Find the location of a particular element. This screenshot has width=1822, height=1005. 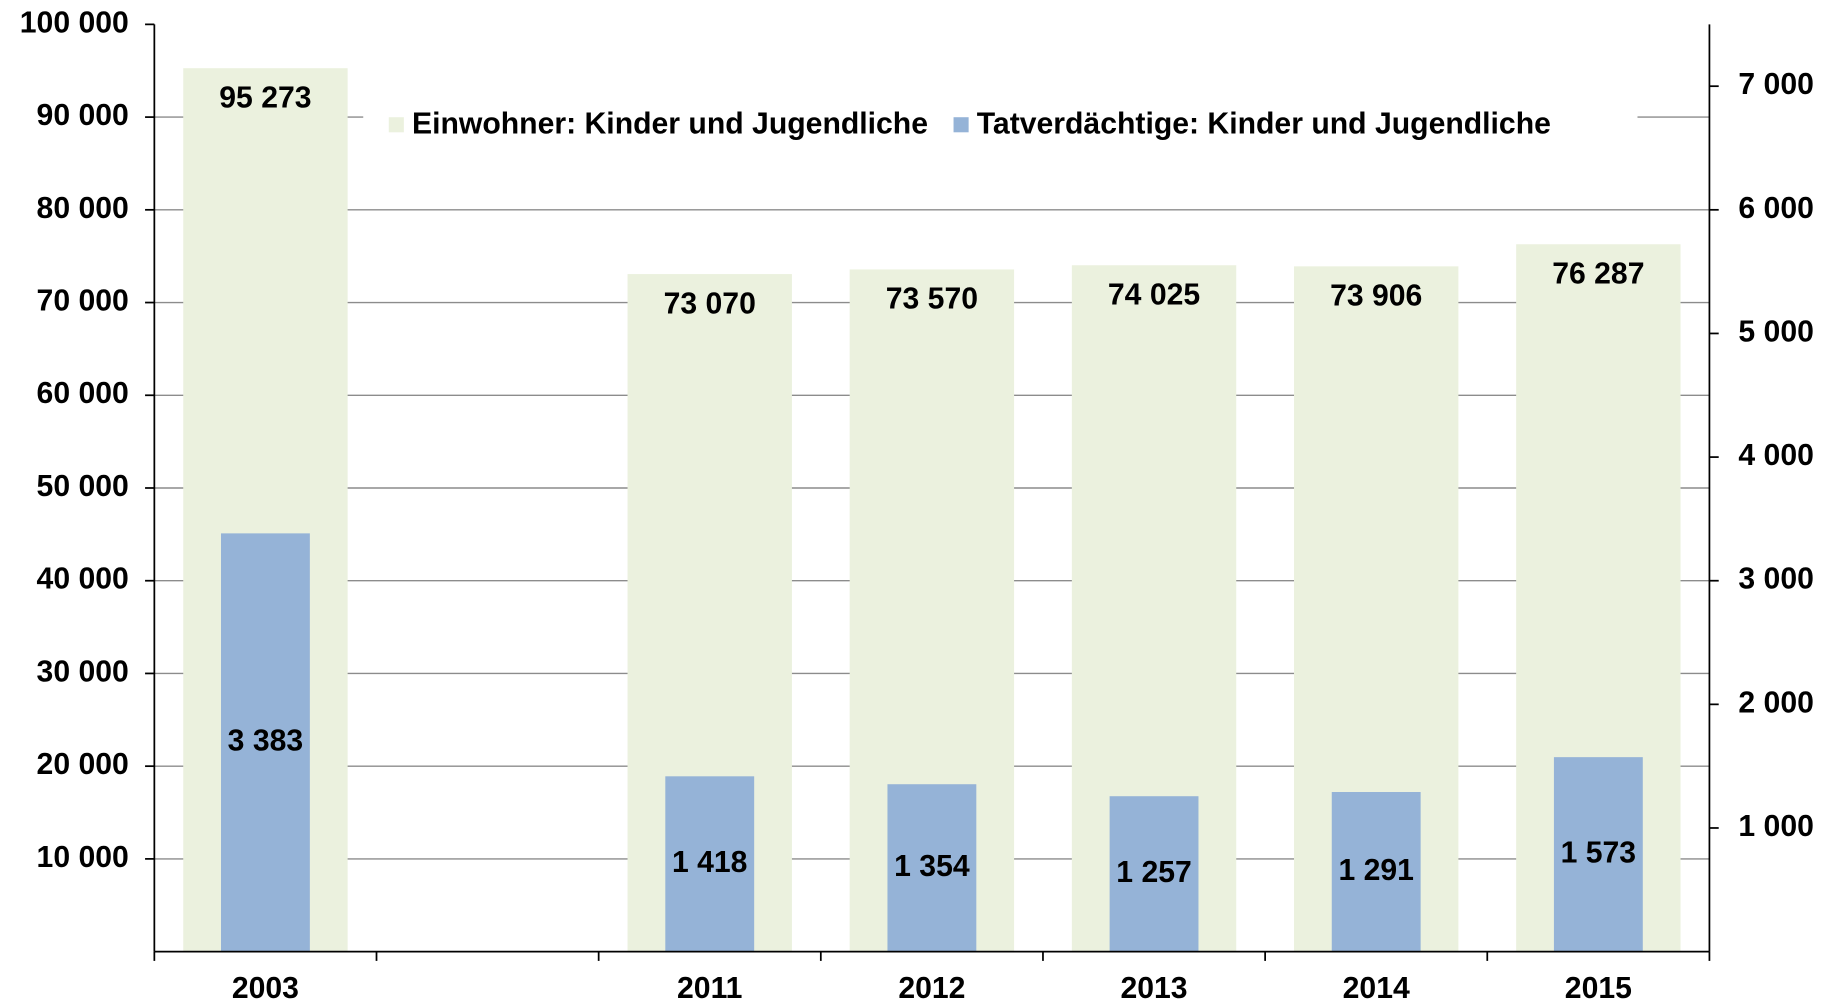

y2-tick-label: 2 000 is located at coordinates (1775, 702).